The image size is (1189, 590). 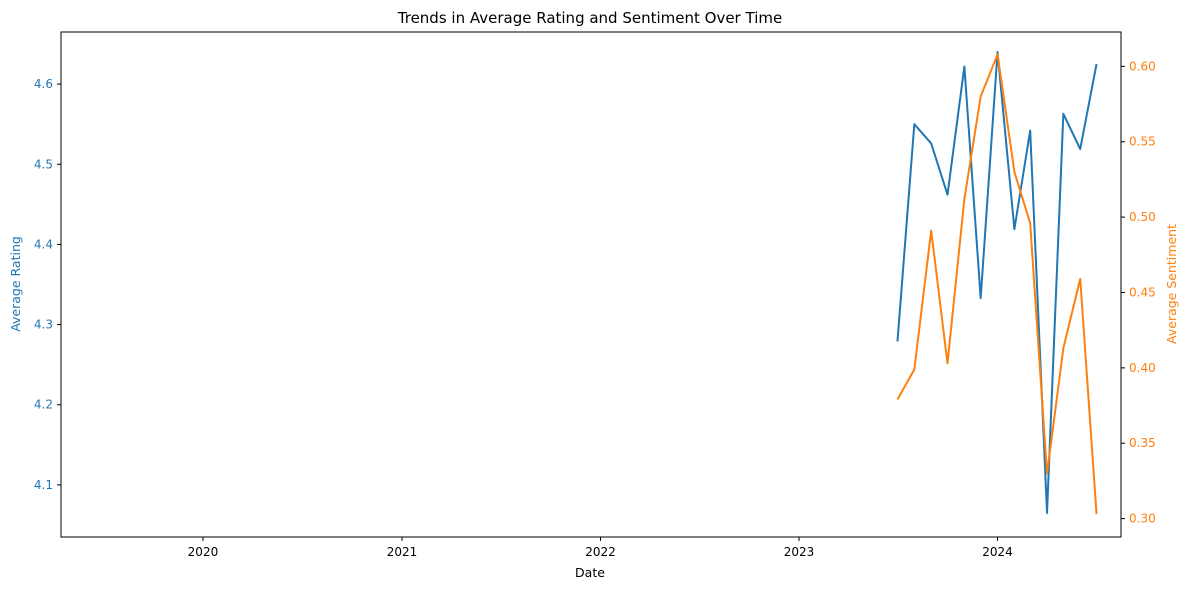 I want to click on y-axis-left: 4.1 4.2 4.3 4.4 4.5 4.6, so click(x=47, y=284).